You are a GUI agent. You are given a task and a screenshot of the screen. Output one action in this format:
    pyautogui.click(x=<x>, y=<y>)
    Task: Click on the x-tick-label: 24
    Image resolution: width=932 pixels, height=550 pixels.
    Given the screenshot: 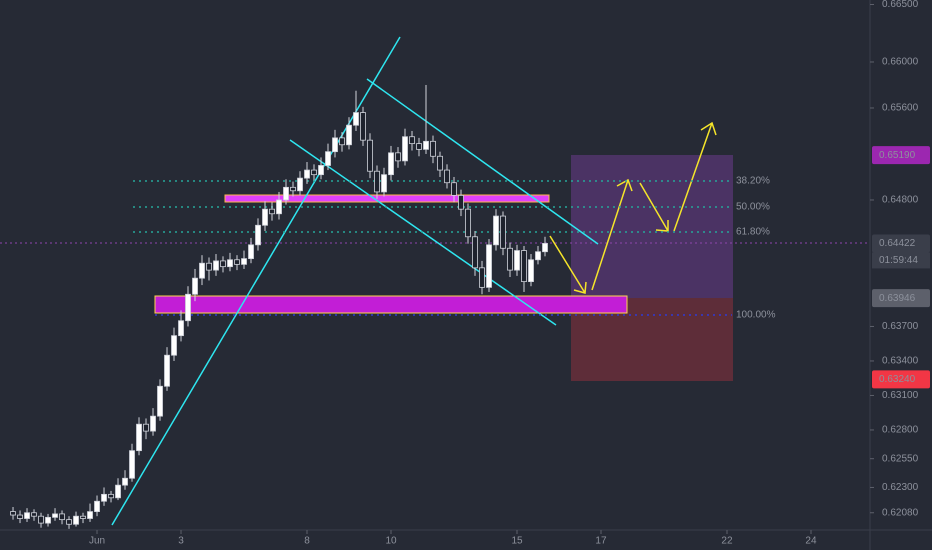 What is the action you would take?
    pyautogui.click(x=811, y=541)
    